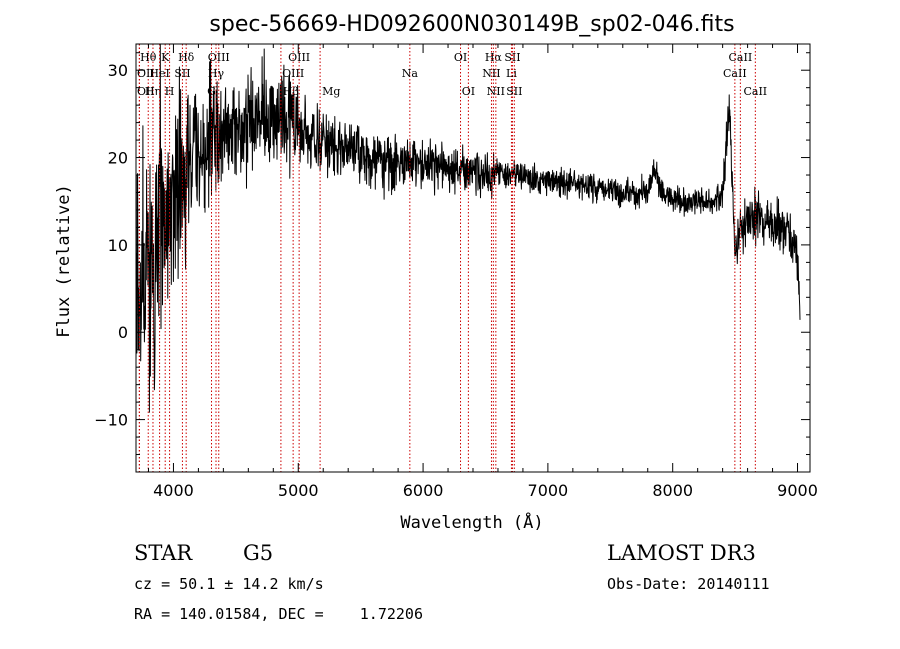  I want to click on y-tick-label: 30, so click(118, 70).